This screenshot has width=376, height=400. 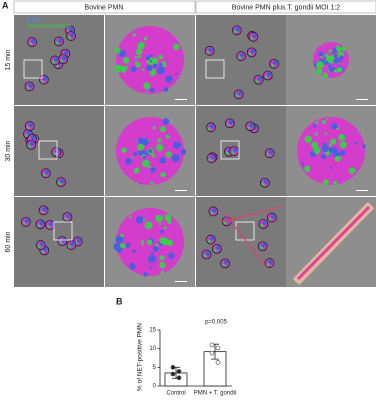 What do you see at coordinates (5, 5) in the screenshot?
I see `panel-label: A` at bounding box center [5, 5].